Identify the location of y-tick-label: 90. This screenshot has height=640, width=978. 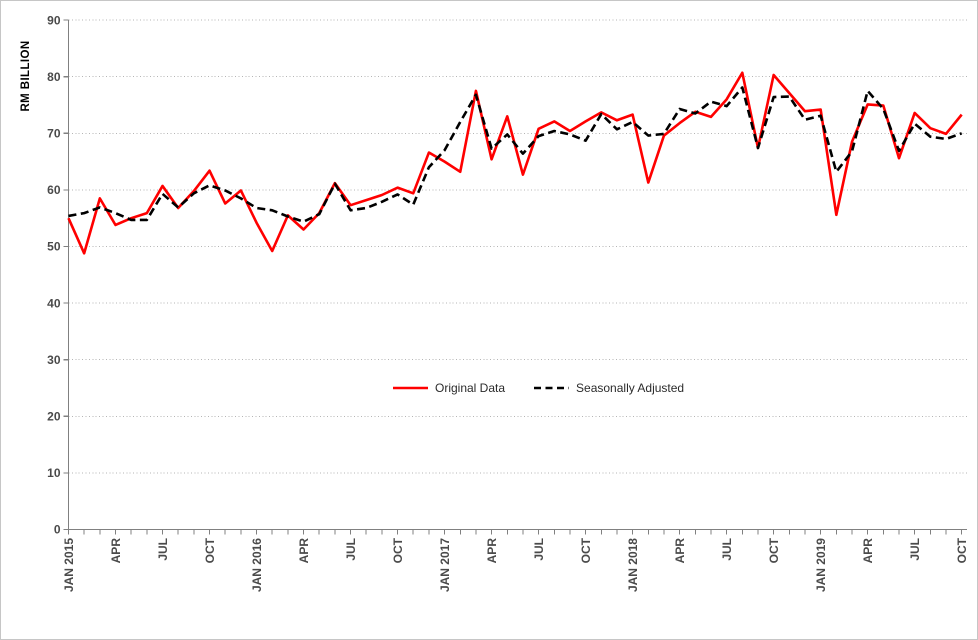
(54, 20).